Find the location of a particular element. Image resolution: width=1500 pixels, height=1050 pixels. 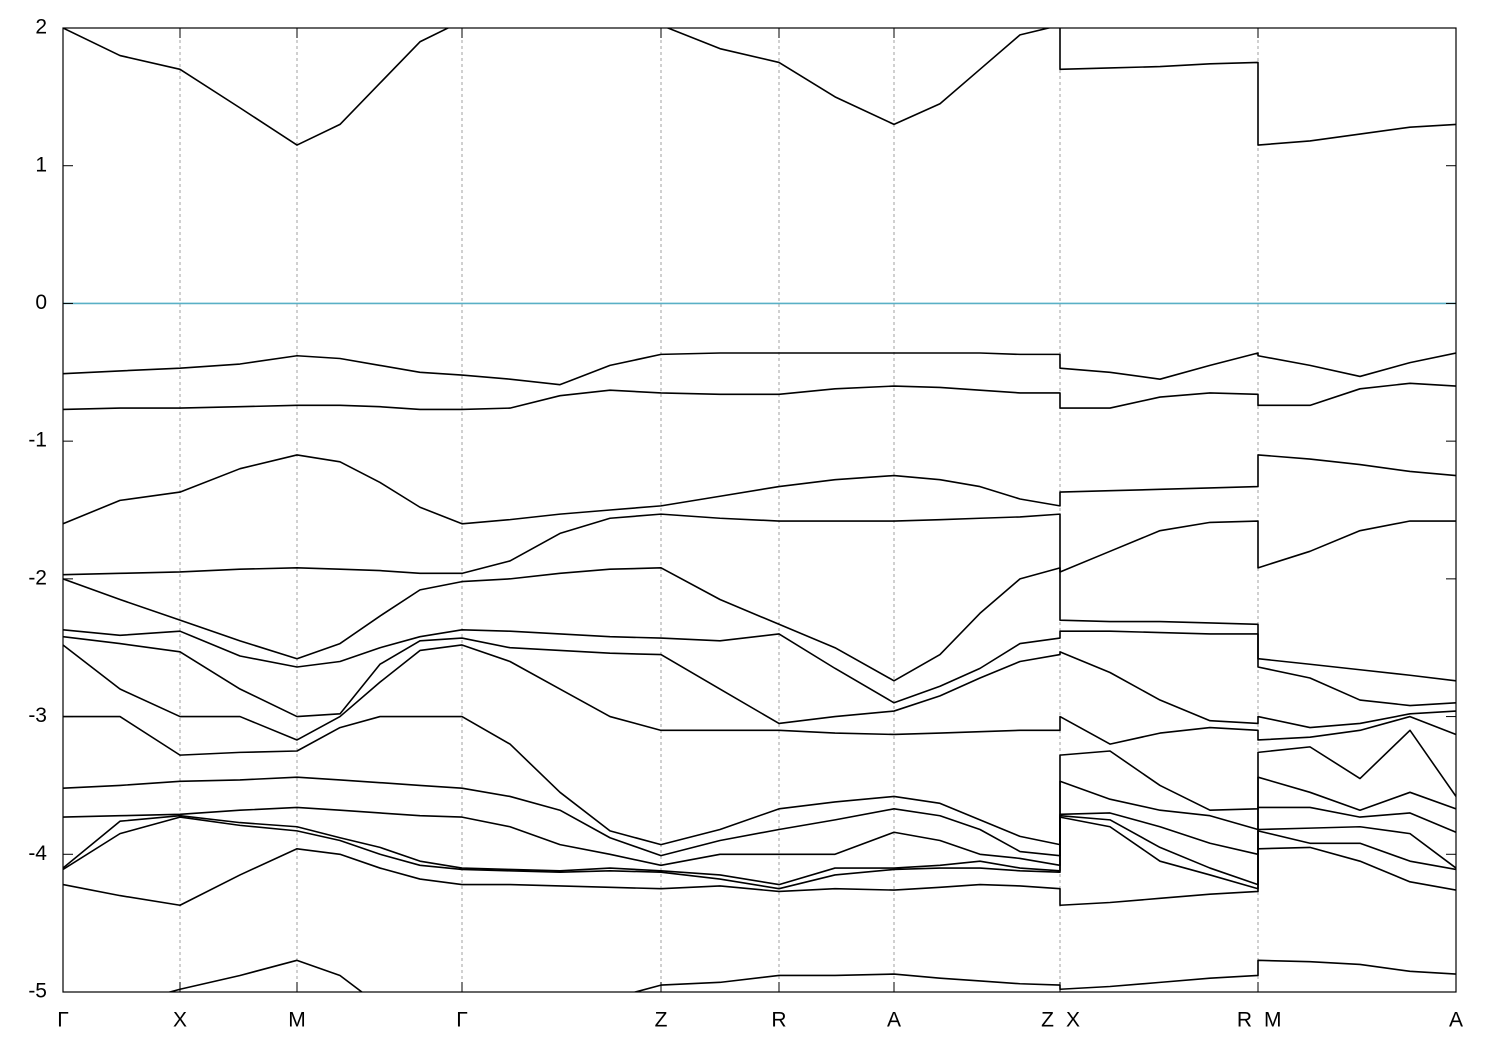

y-tick-label: -5 is located at coordinates (37, 991).